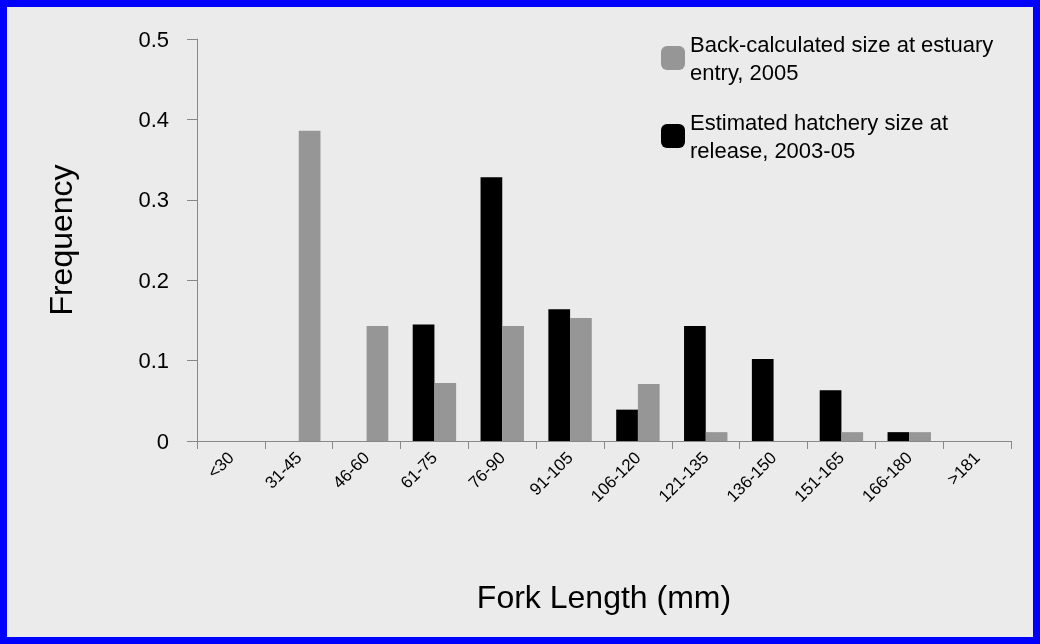 The image size is (1040, 644). Describe the element at coordinates (162, 441) in the screenshot. I see `y-tick-label: 0` at that location.